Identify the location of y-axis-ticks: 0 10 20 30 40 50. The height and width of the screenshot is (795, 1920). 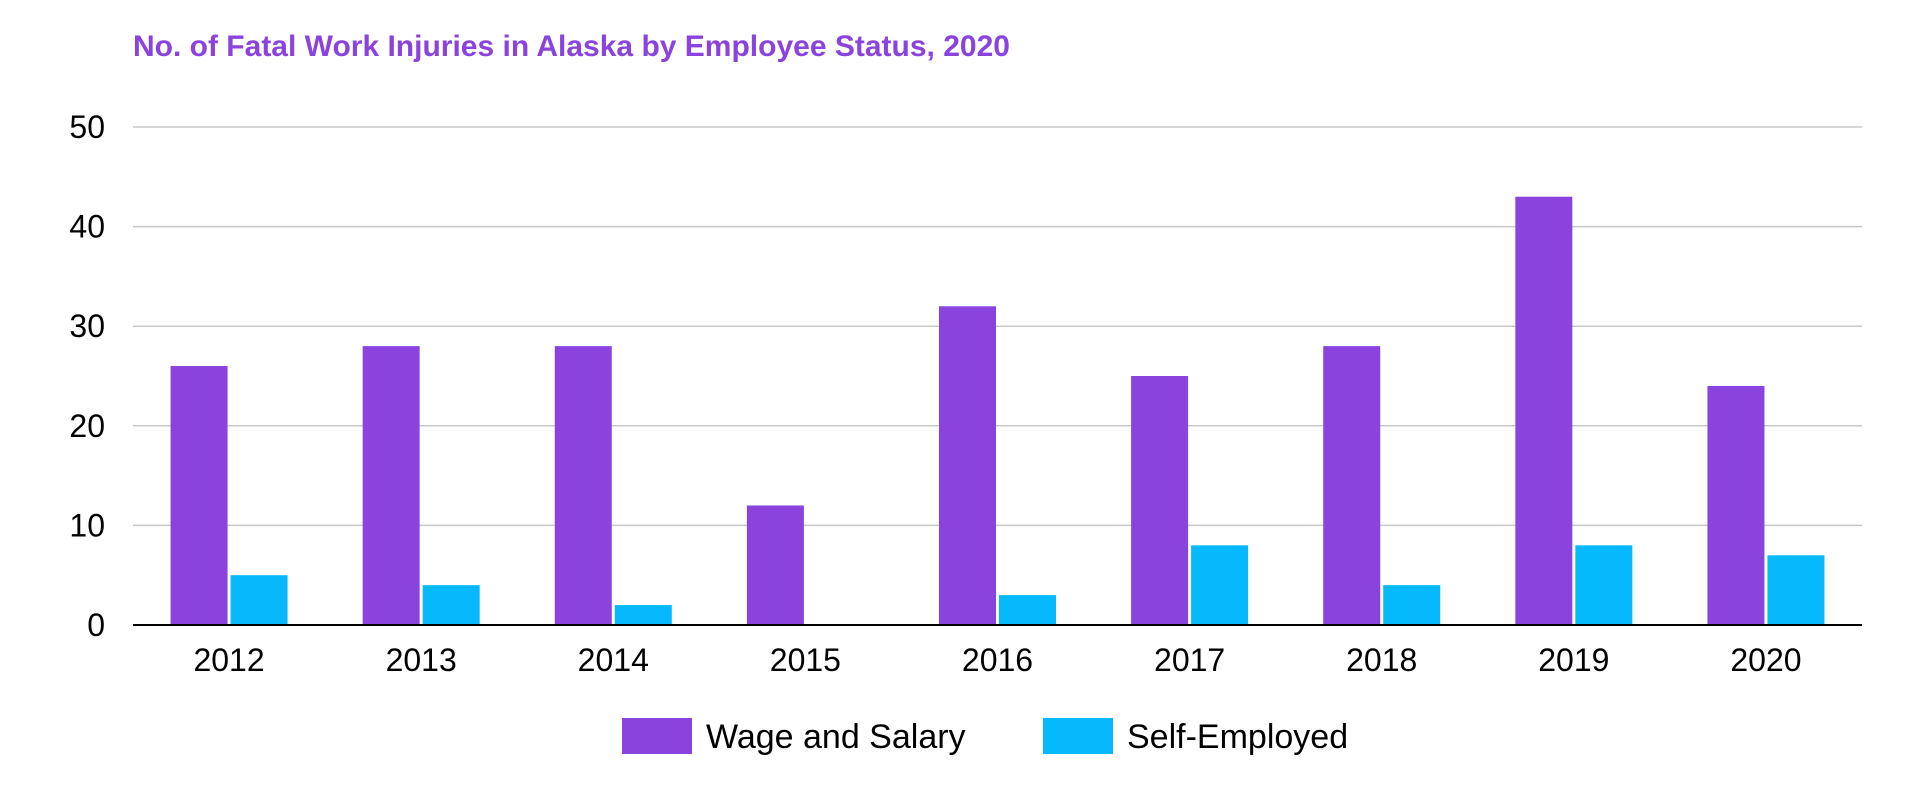
(87, 376).